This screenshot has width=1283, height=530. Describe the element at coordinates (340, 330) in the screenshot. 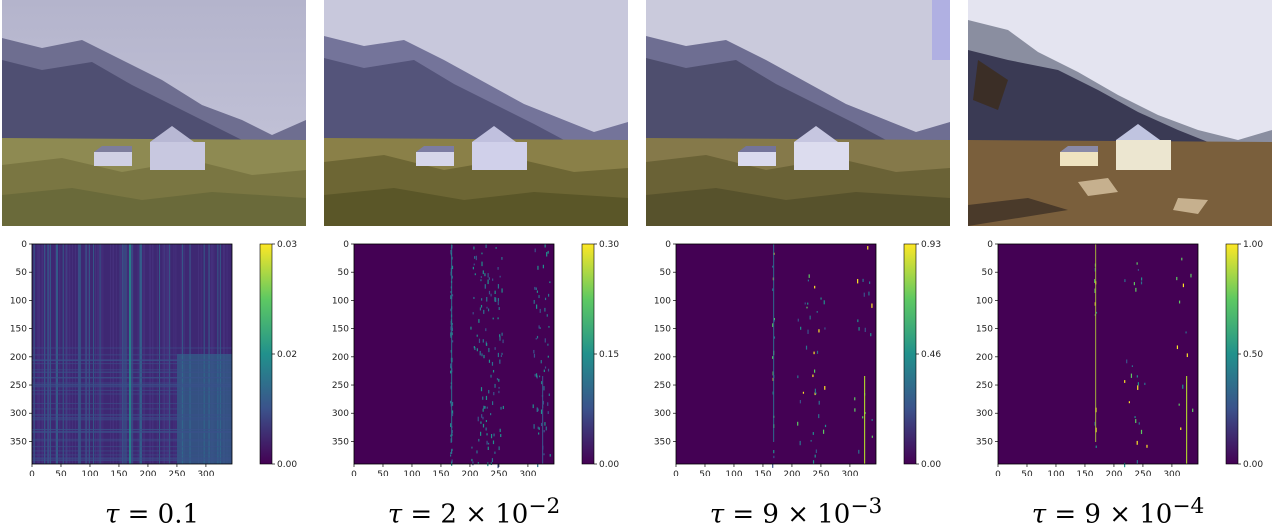

I see `y-tick-label: 150` at that location.